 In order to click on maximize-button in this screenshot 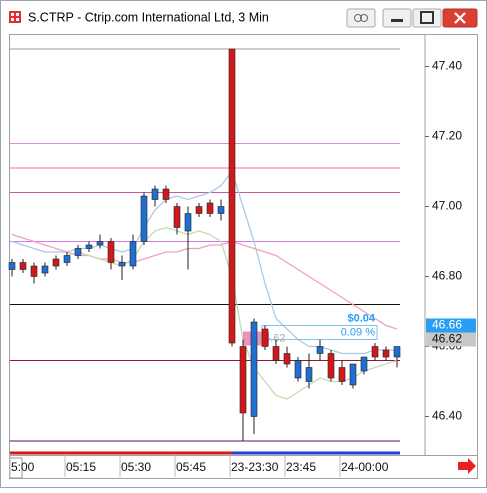, I will do `click(427, 18)`.